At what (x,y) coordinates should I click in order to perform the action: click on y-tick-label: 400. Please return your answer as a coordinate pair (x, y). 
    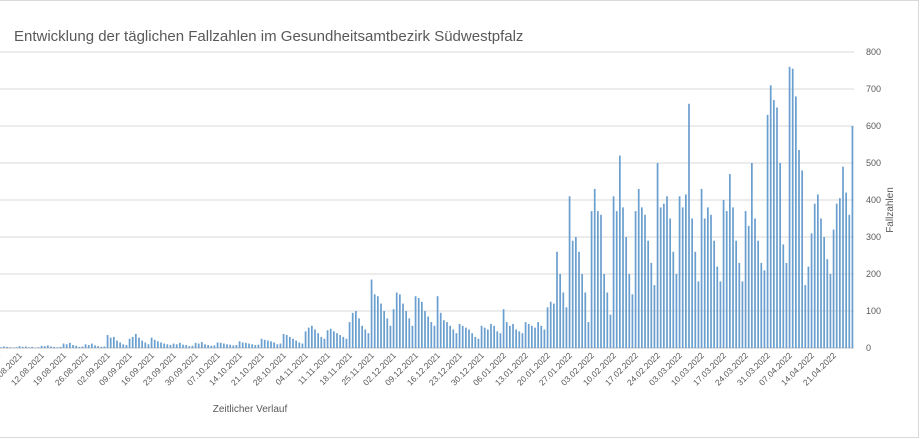
    Looking at the image, I should click on (873, 200).